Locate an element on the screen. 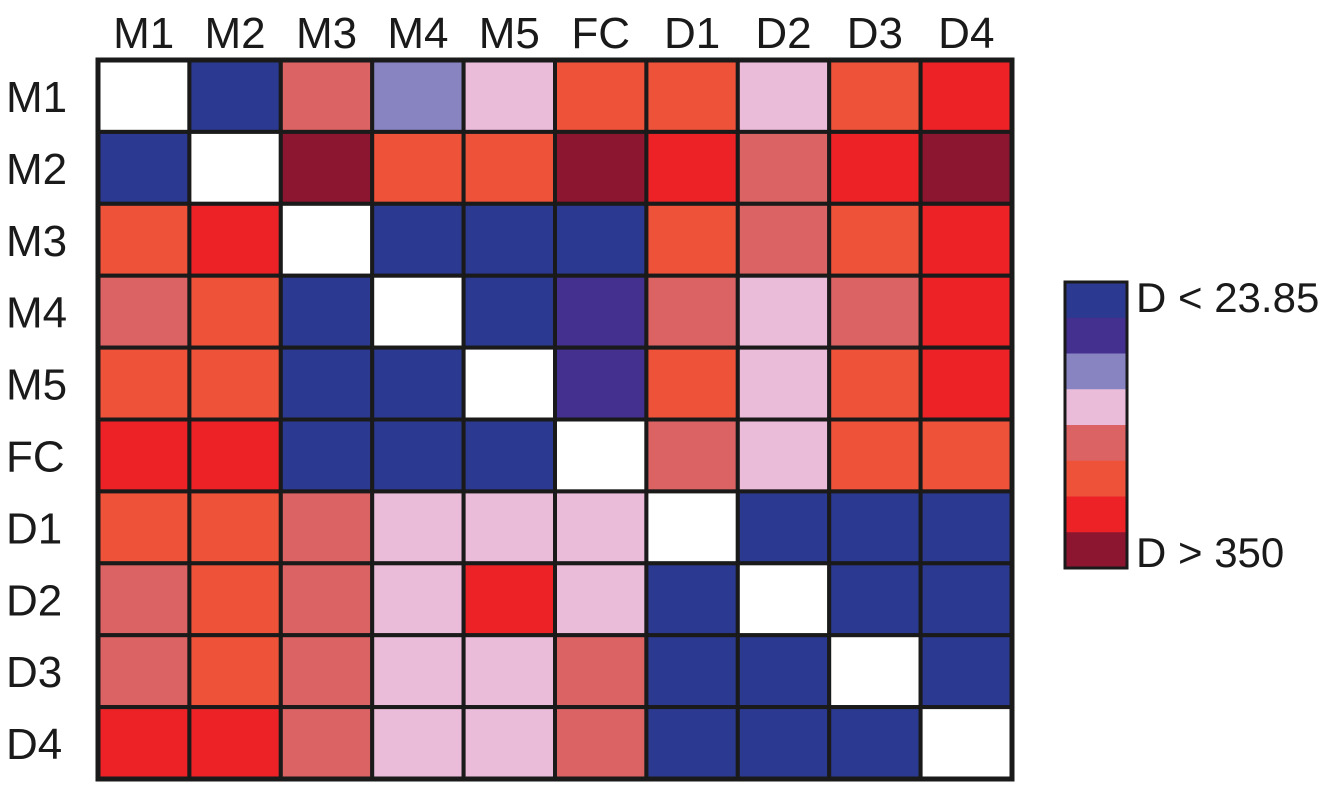 This screenshot has height=800, width=1344. color-legend: D < 23.85 D > 350 is located at coordinates (1191, 425).